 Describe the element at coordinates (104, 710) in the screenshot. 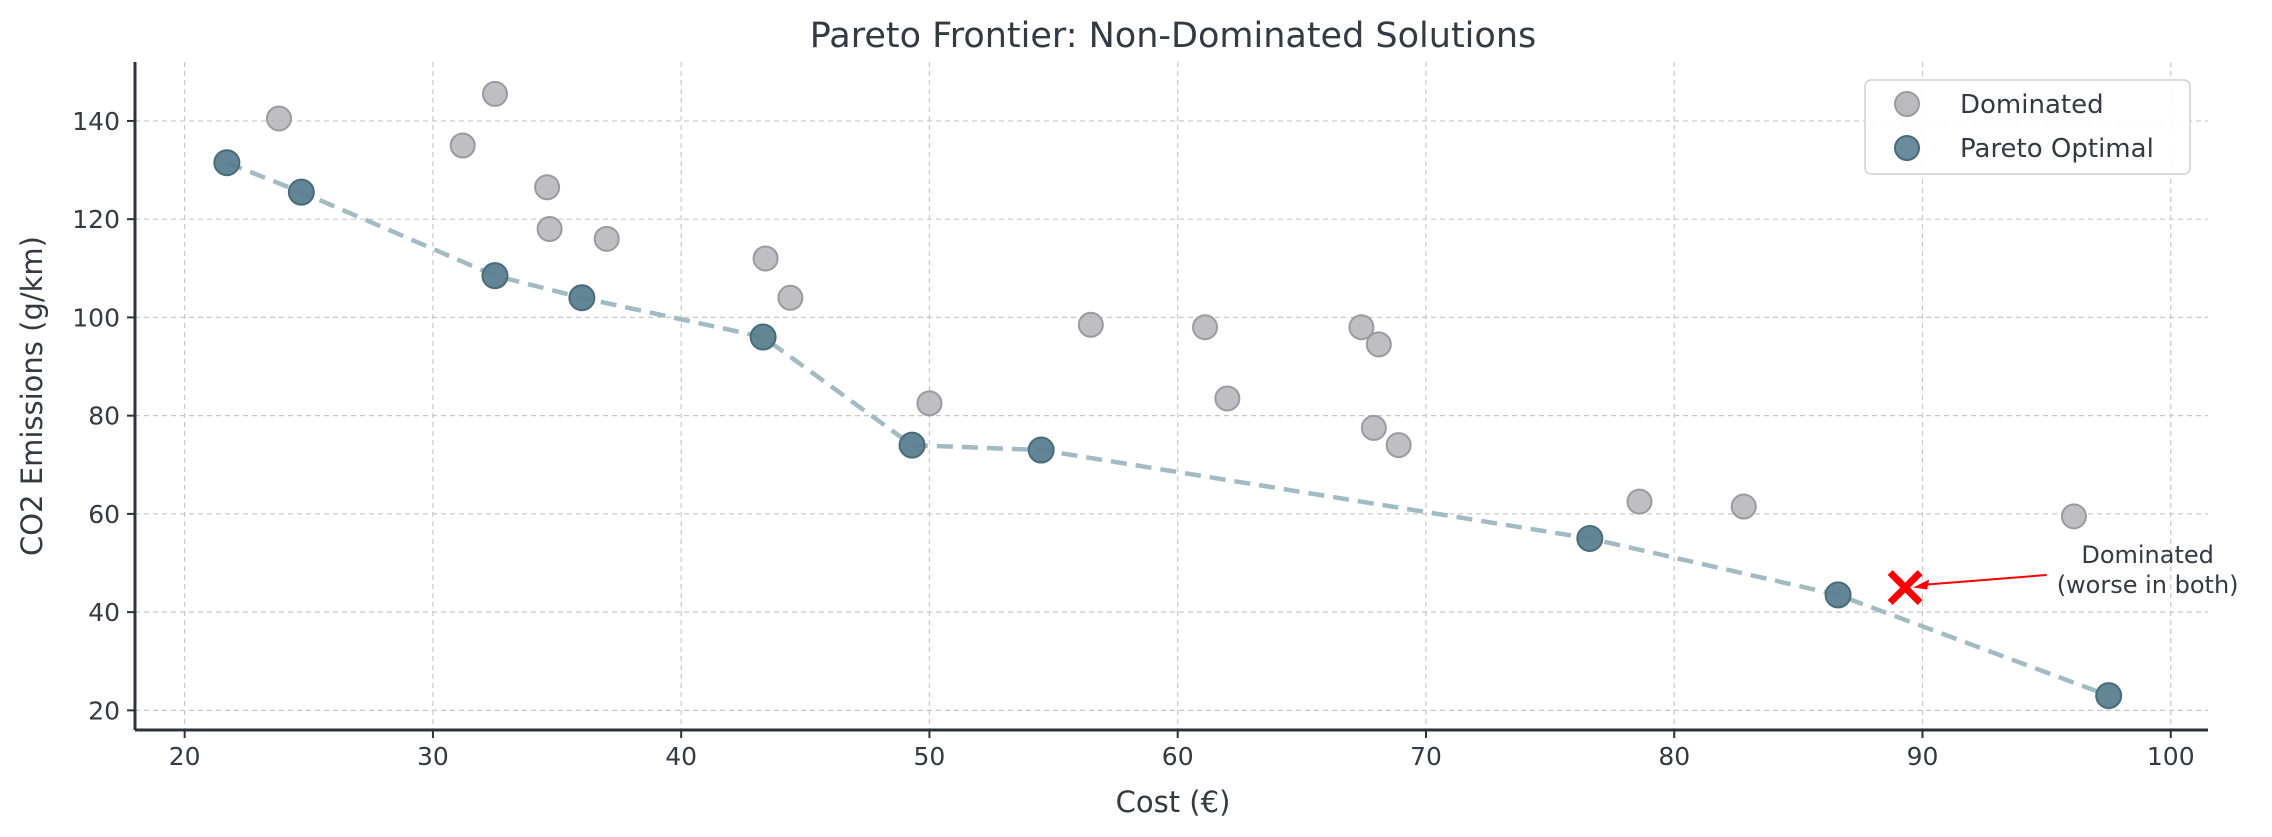

I see `y-tick-label: 20` at that location.